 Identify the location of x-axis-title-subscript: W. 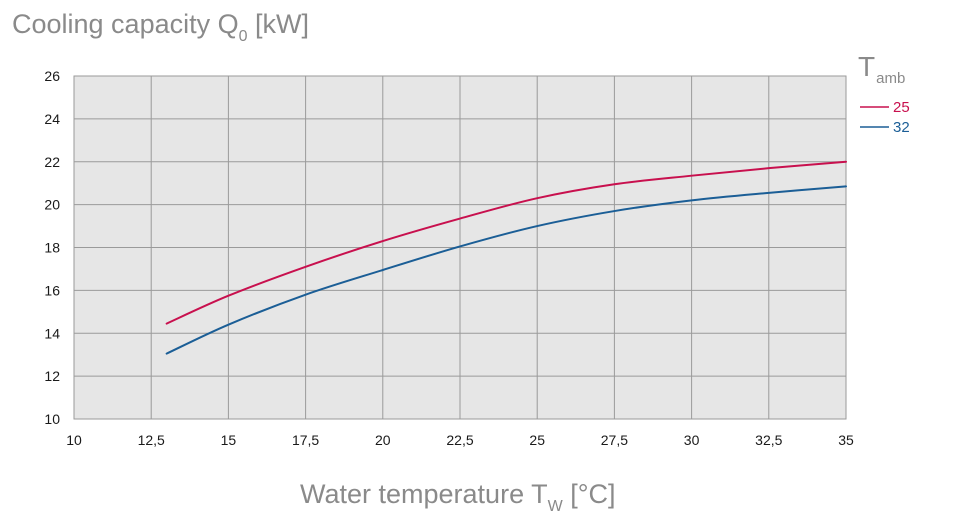
(556, 506).